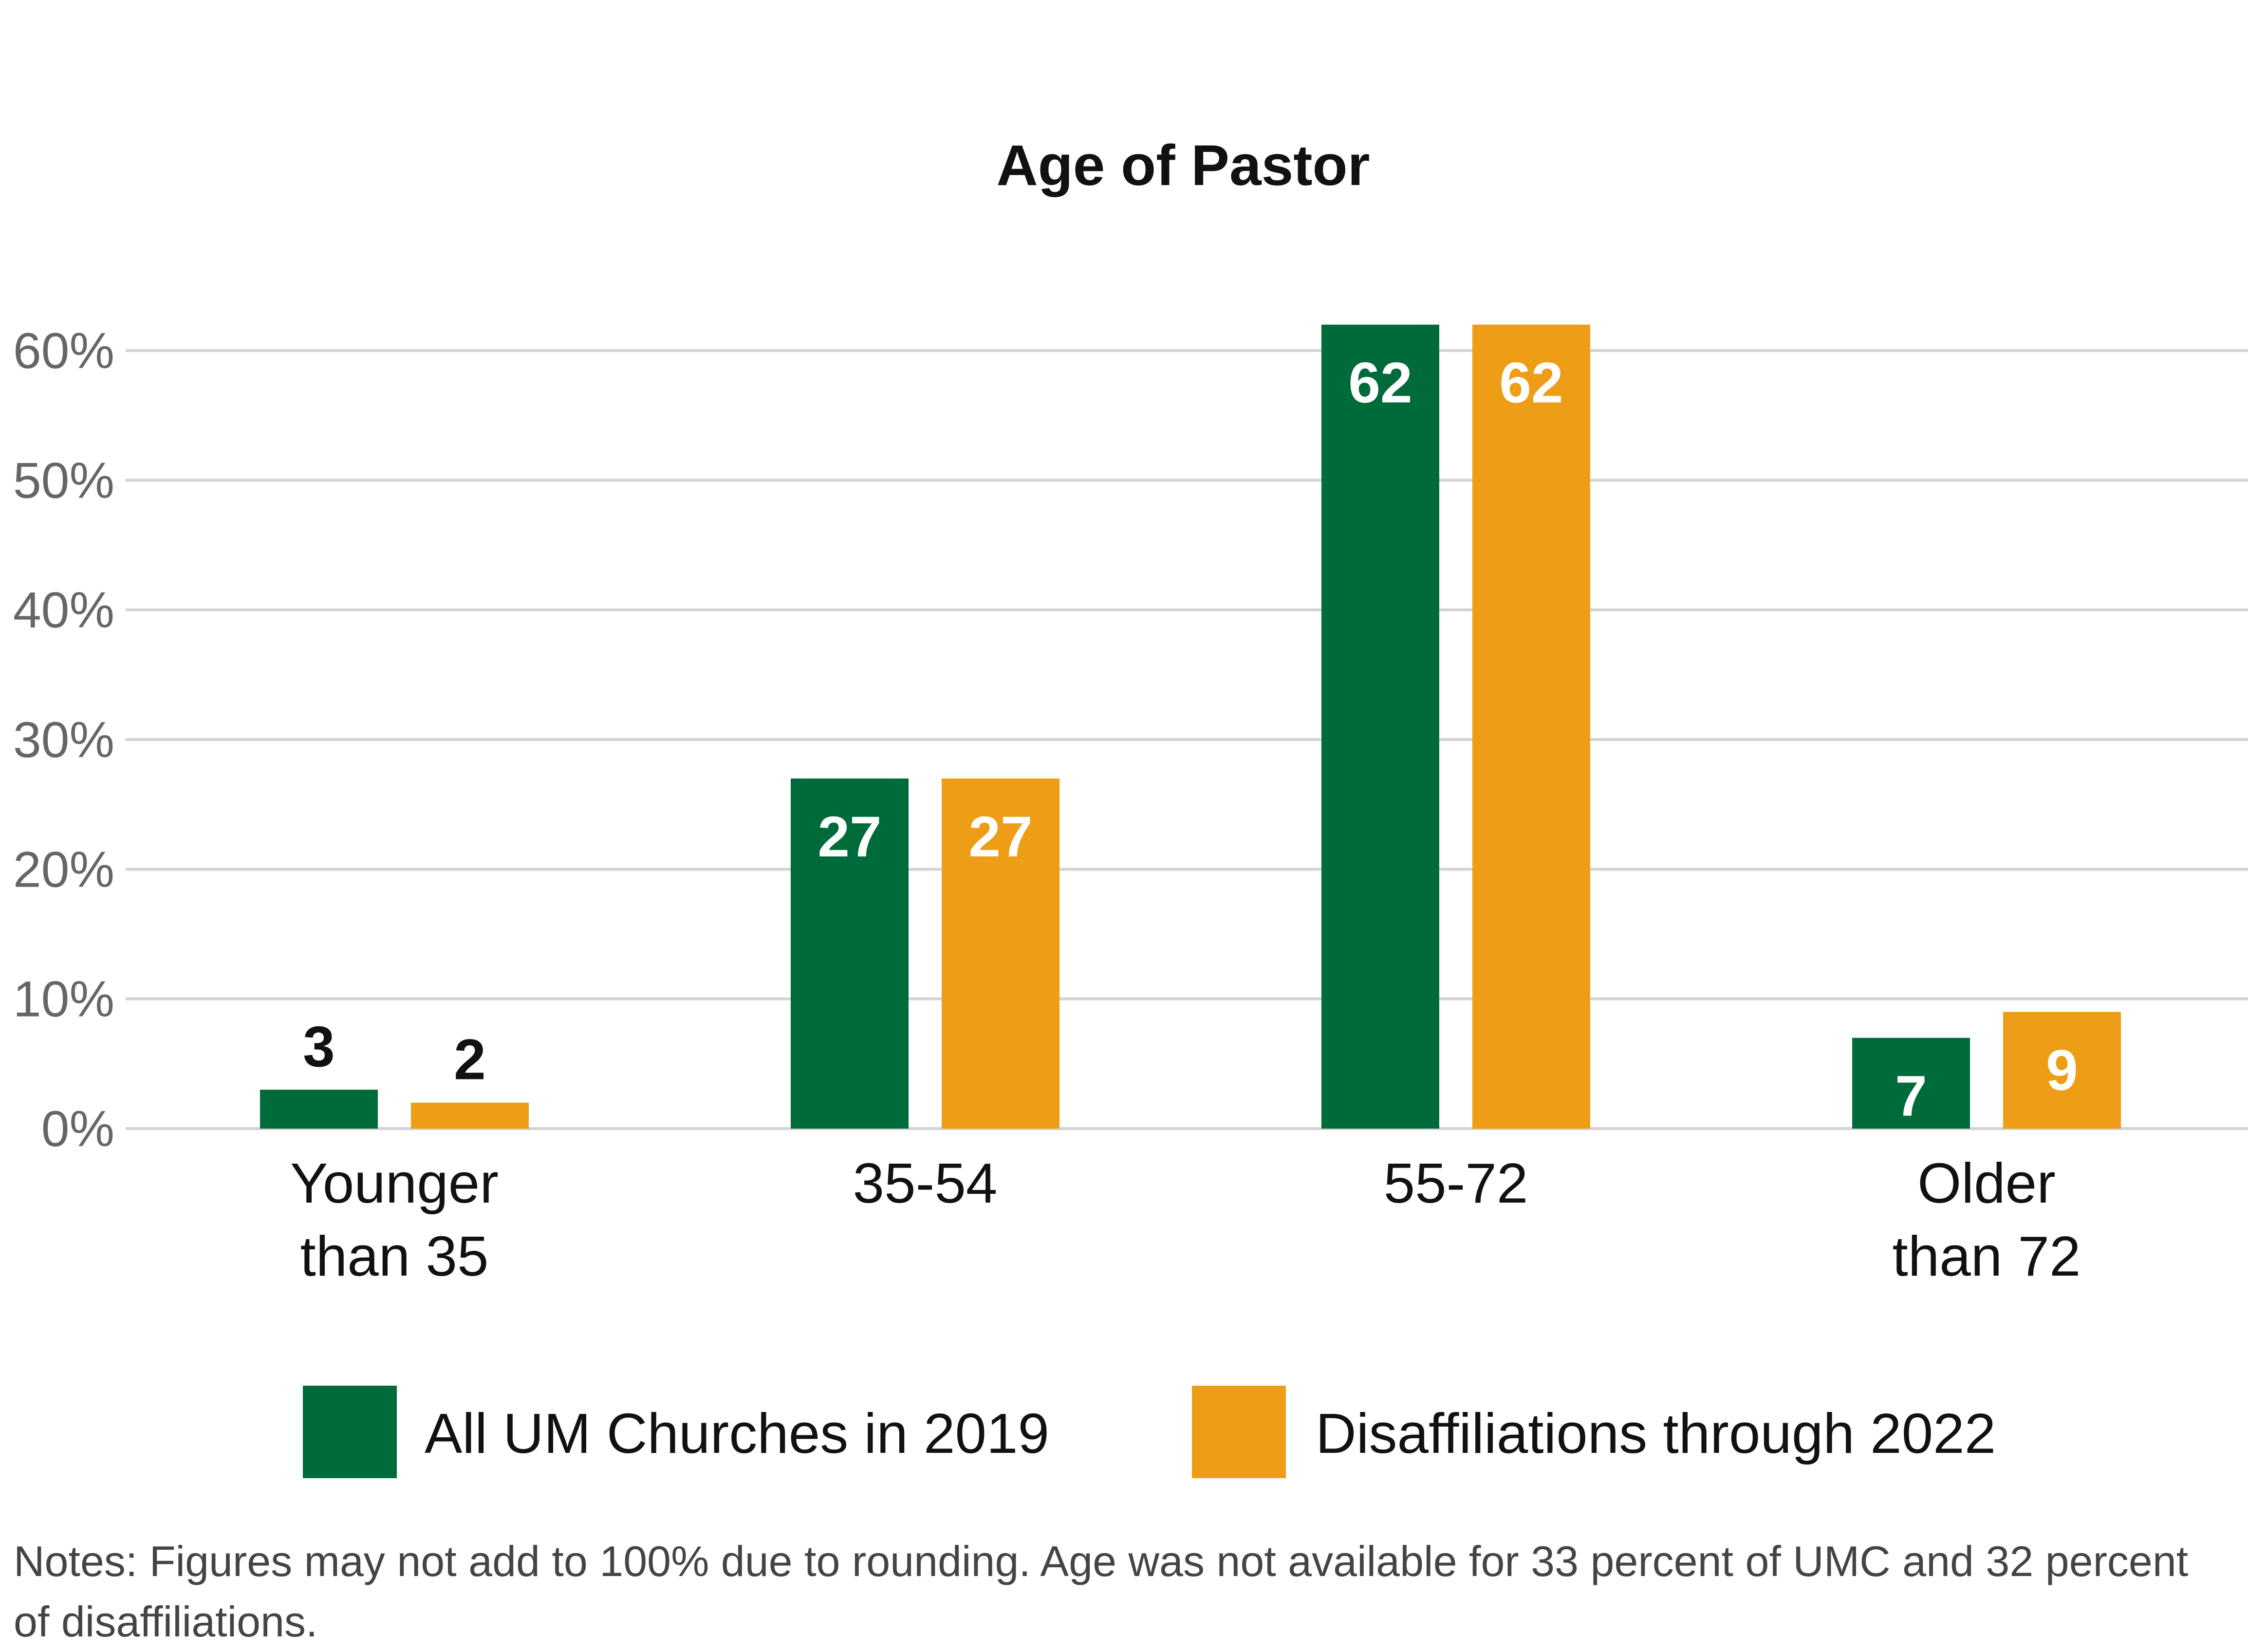  I want to click on chart-title: Age of Pastor, so click(1183, 165).